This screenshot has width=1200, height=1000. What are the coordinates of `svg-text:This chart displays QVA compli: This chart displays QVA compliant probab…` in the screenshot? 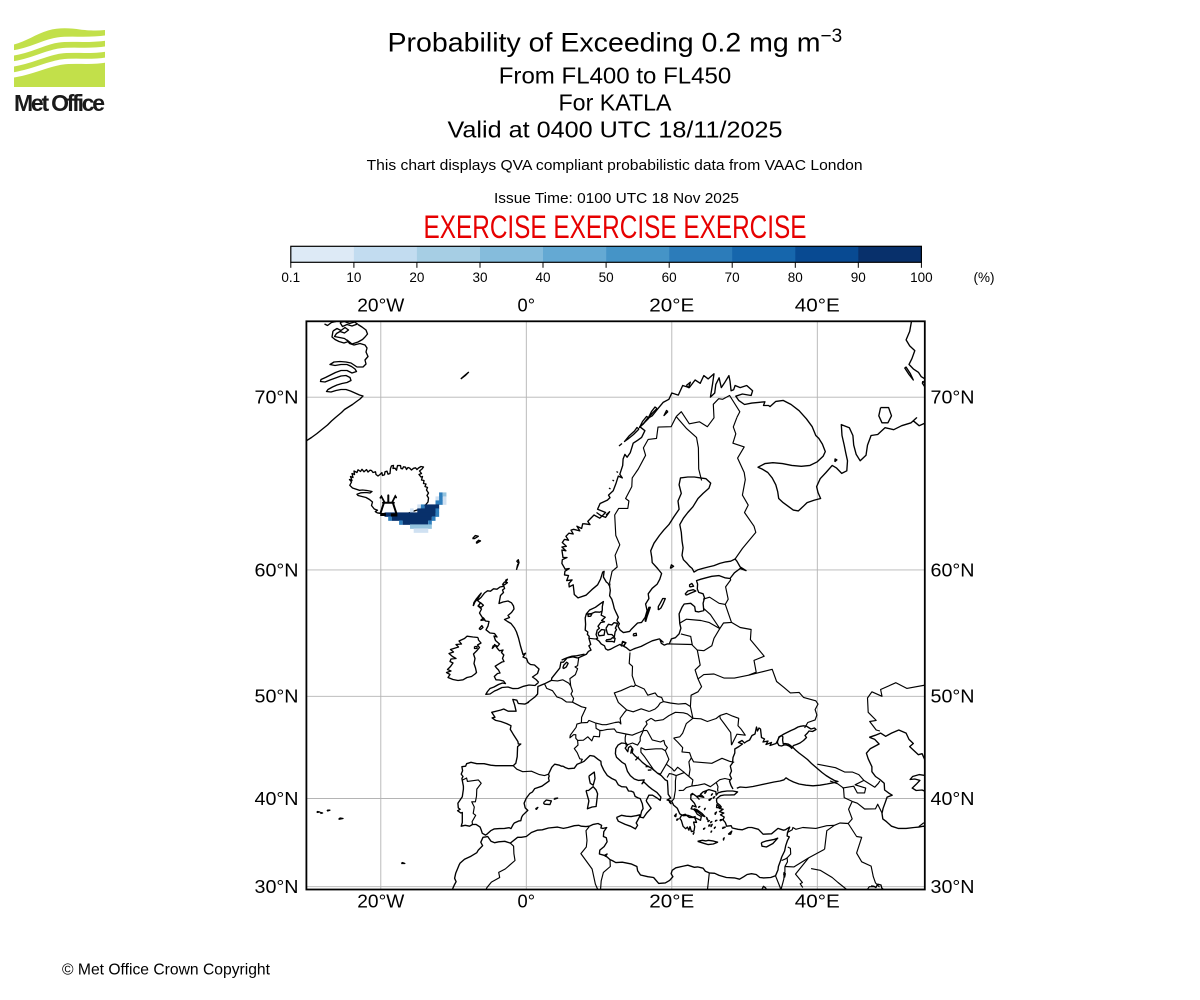 It's located at (615, 165).